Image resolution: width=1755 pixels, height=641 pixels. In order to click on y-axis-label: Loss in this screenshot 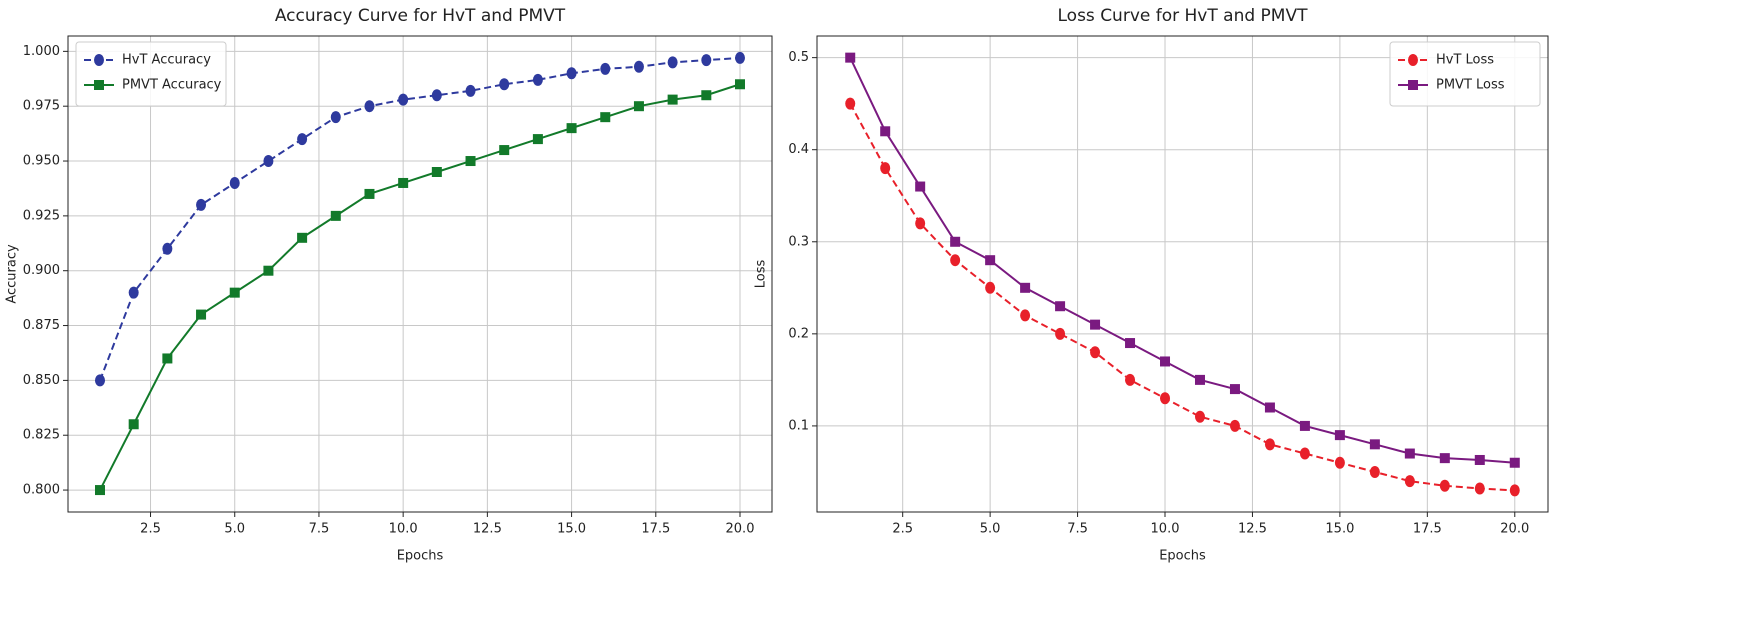, I will do `click(761, 274)`.